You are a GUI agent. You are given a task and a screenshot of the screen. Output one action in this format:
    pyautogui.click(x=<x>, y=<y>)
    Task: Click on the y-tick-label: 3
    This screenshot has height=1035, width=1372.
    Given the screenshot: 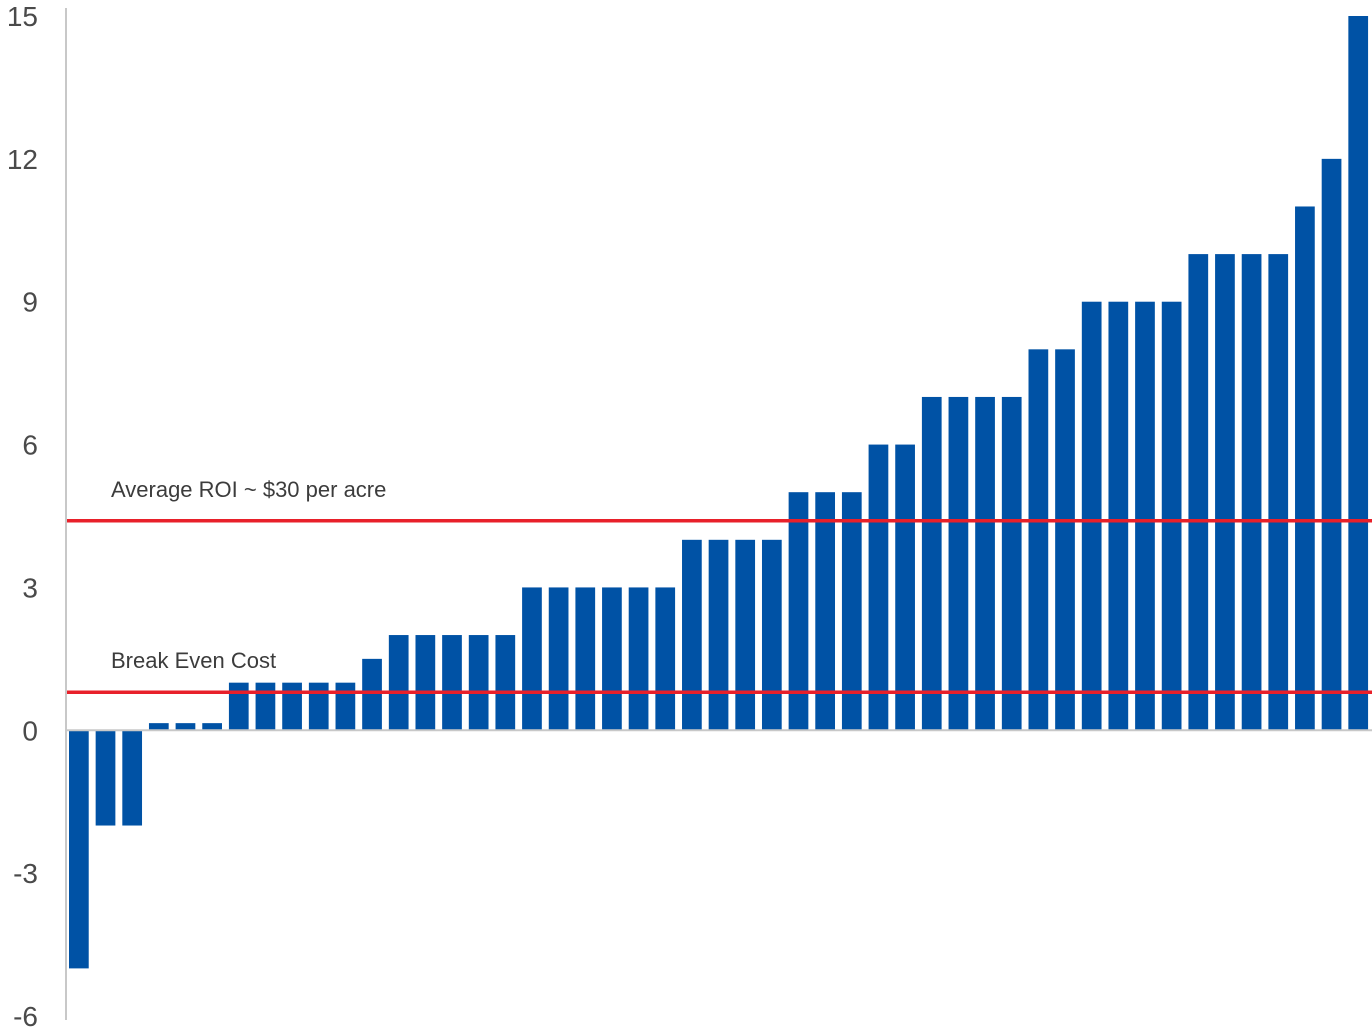 What is the action you would take?
    pyautogui.click(x=30, y=587)
    